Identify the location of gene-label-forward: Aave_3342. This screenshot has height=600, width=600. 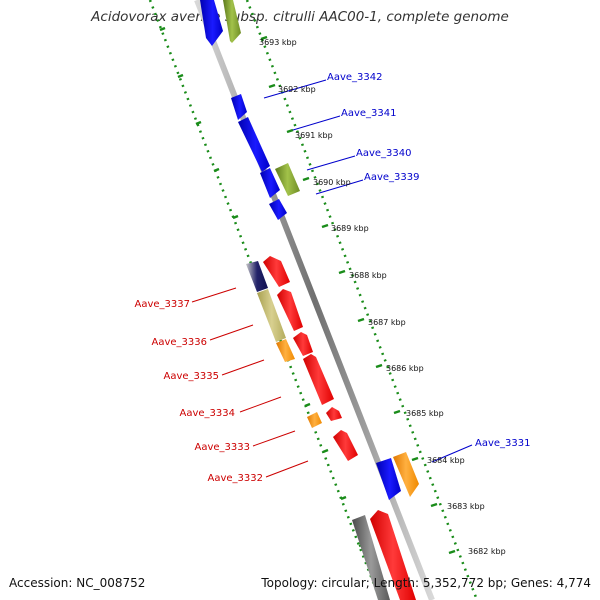
(355, 77).